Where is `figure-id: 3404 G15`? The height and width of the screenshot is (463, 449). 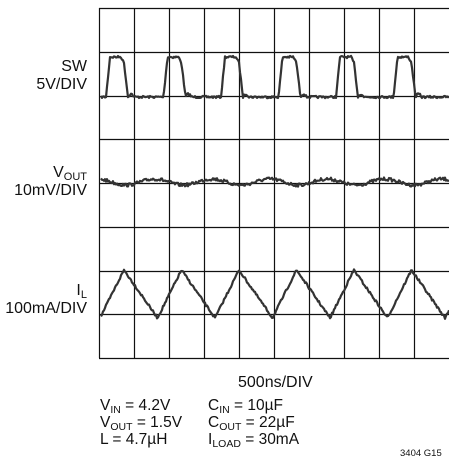
figure-id: 3404 G15 is located at coordinates (421, 453).